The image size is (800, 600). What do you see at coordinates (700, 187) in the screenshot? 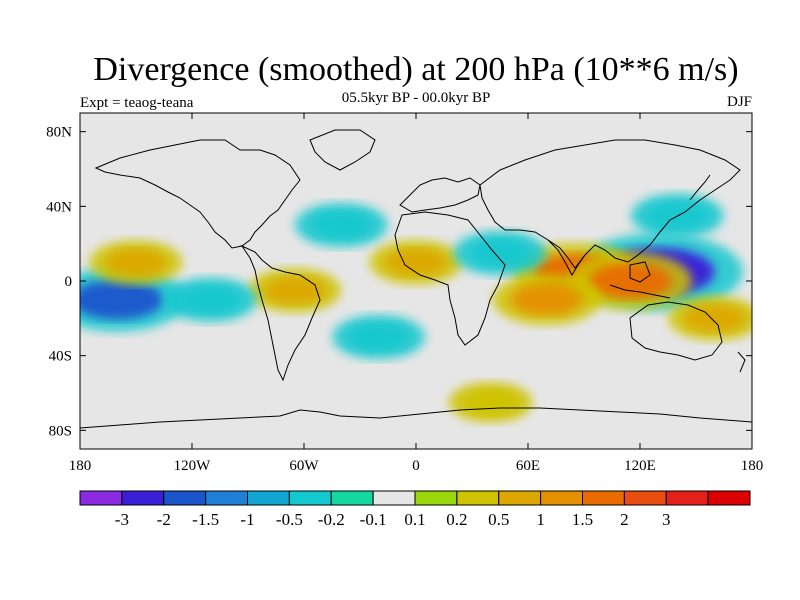
I see `coast-japan` at bounding box center [700, 187].